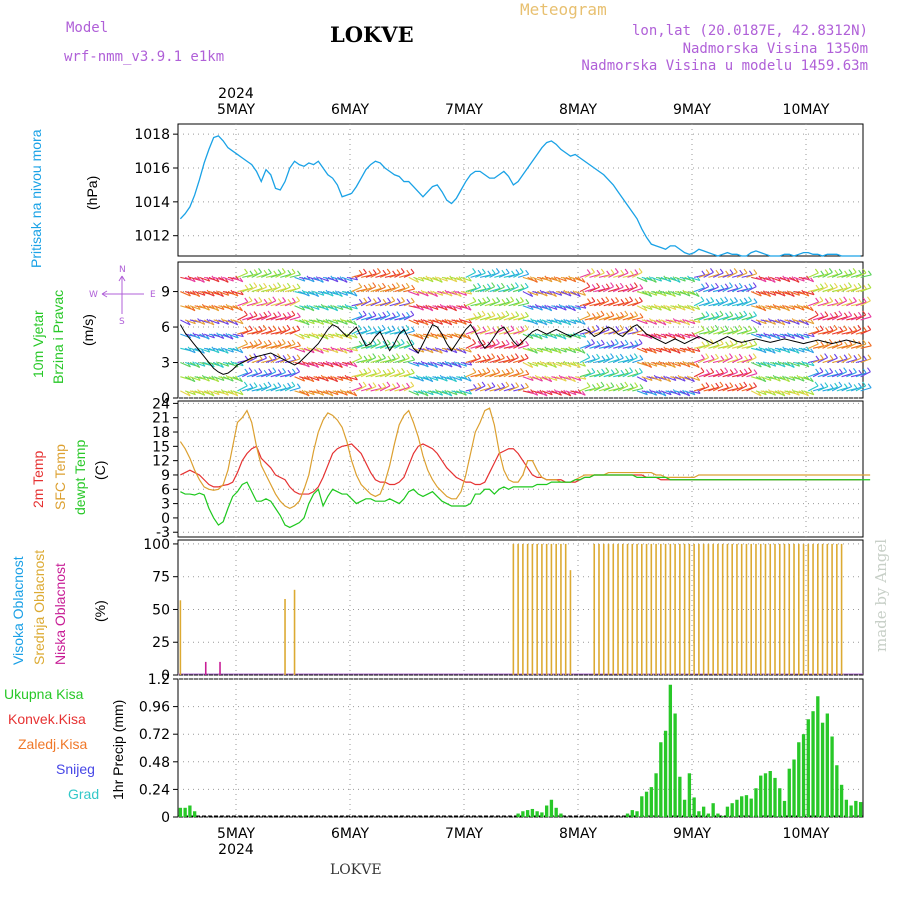  I want to click on day-label-top: 5MAY, so click(236, 110).